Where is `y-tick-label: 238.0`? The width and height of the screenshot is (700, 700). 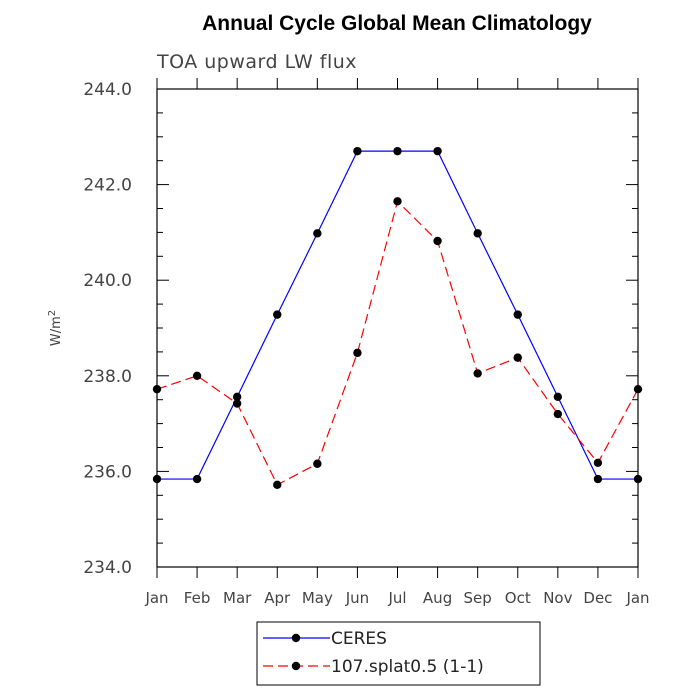 y-tick-label: 238.0 is located at coordinates (107, 377).